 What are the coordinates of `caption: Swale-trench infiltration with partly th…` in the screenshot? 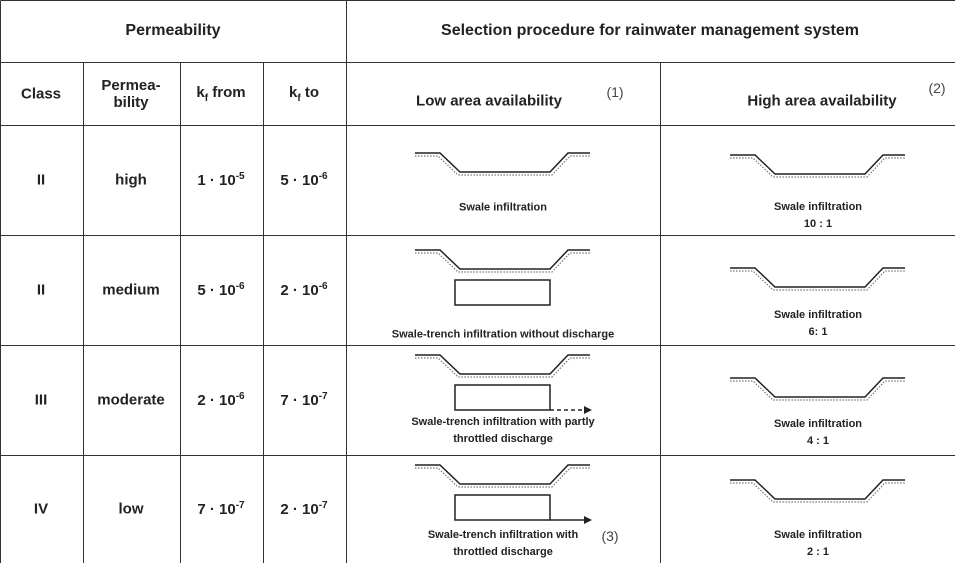 It's located at (503, 430).